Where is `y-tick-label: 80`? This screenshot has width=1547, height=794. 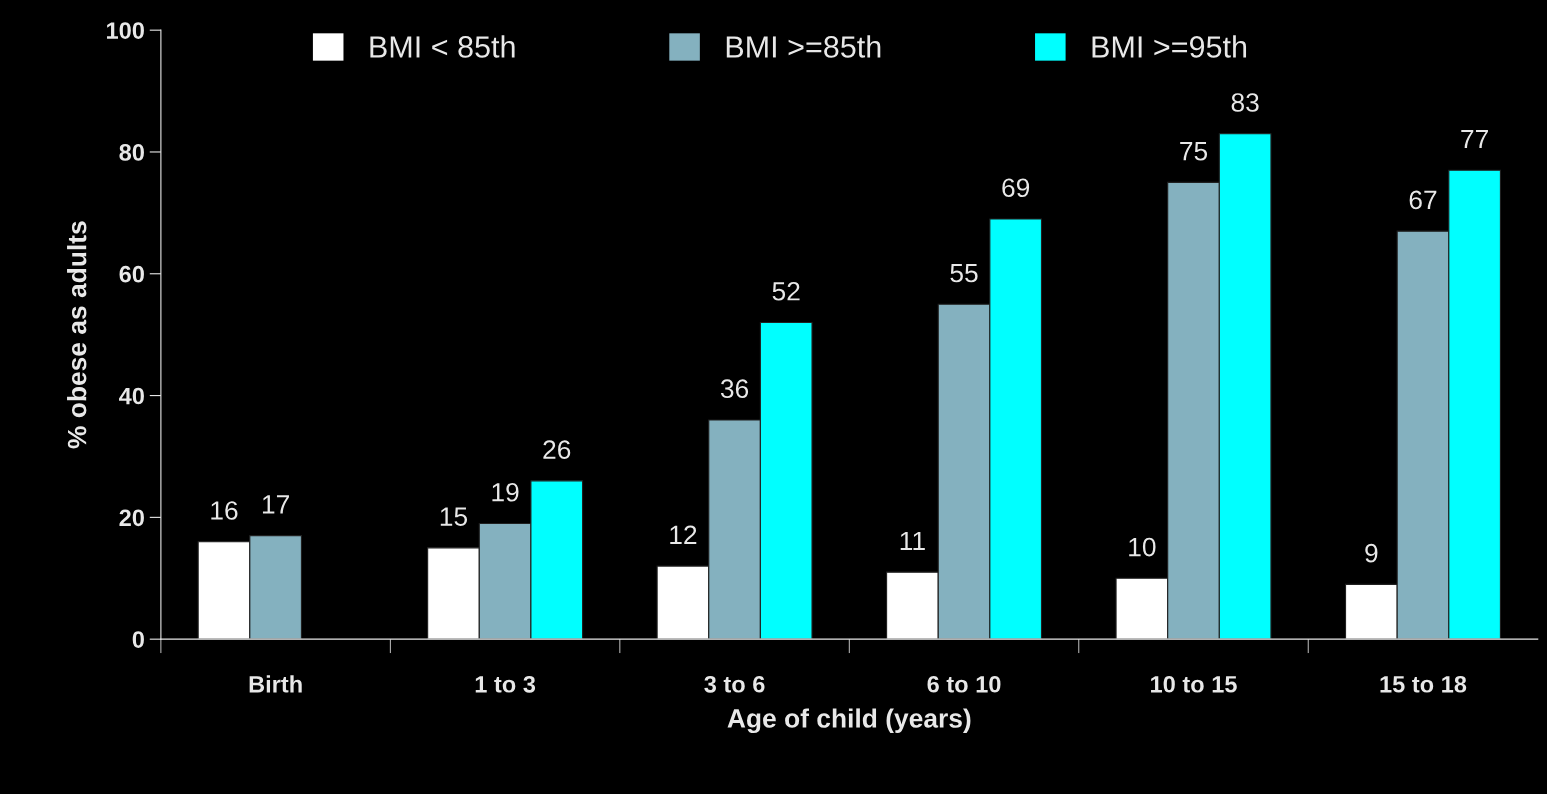
y-tick-label: 80 is located at coordinates (131, 152).